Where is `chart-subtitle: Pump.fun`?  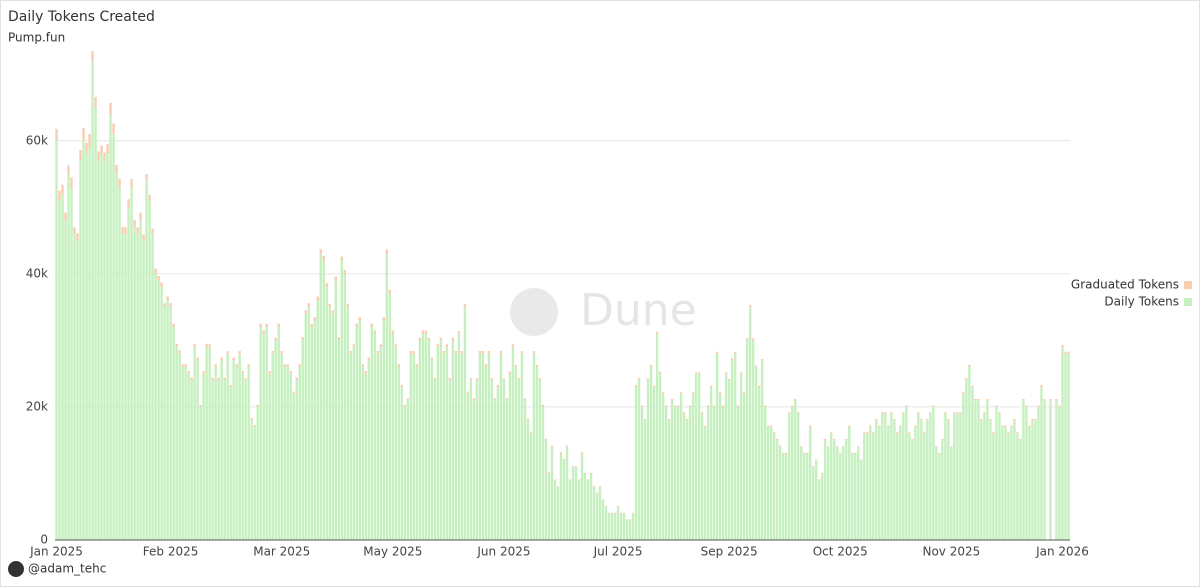
chart-subtitle: Pump.fun is located at coordinates (36, 38).